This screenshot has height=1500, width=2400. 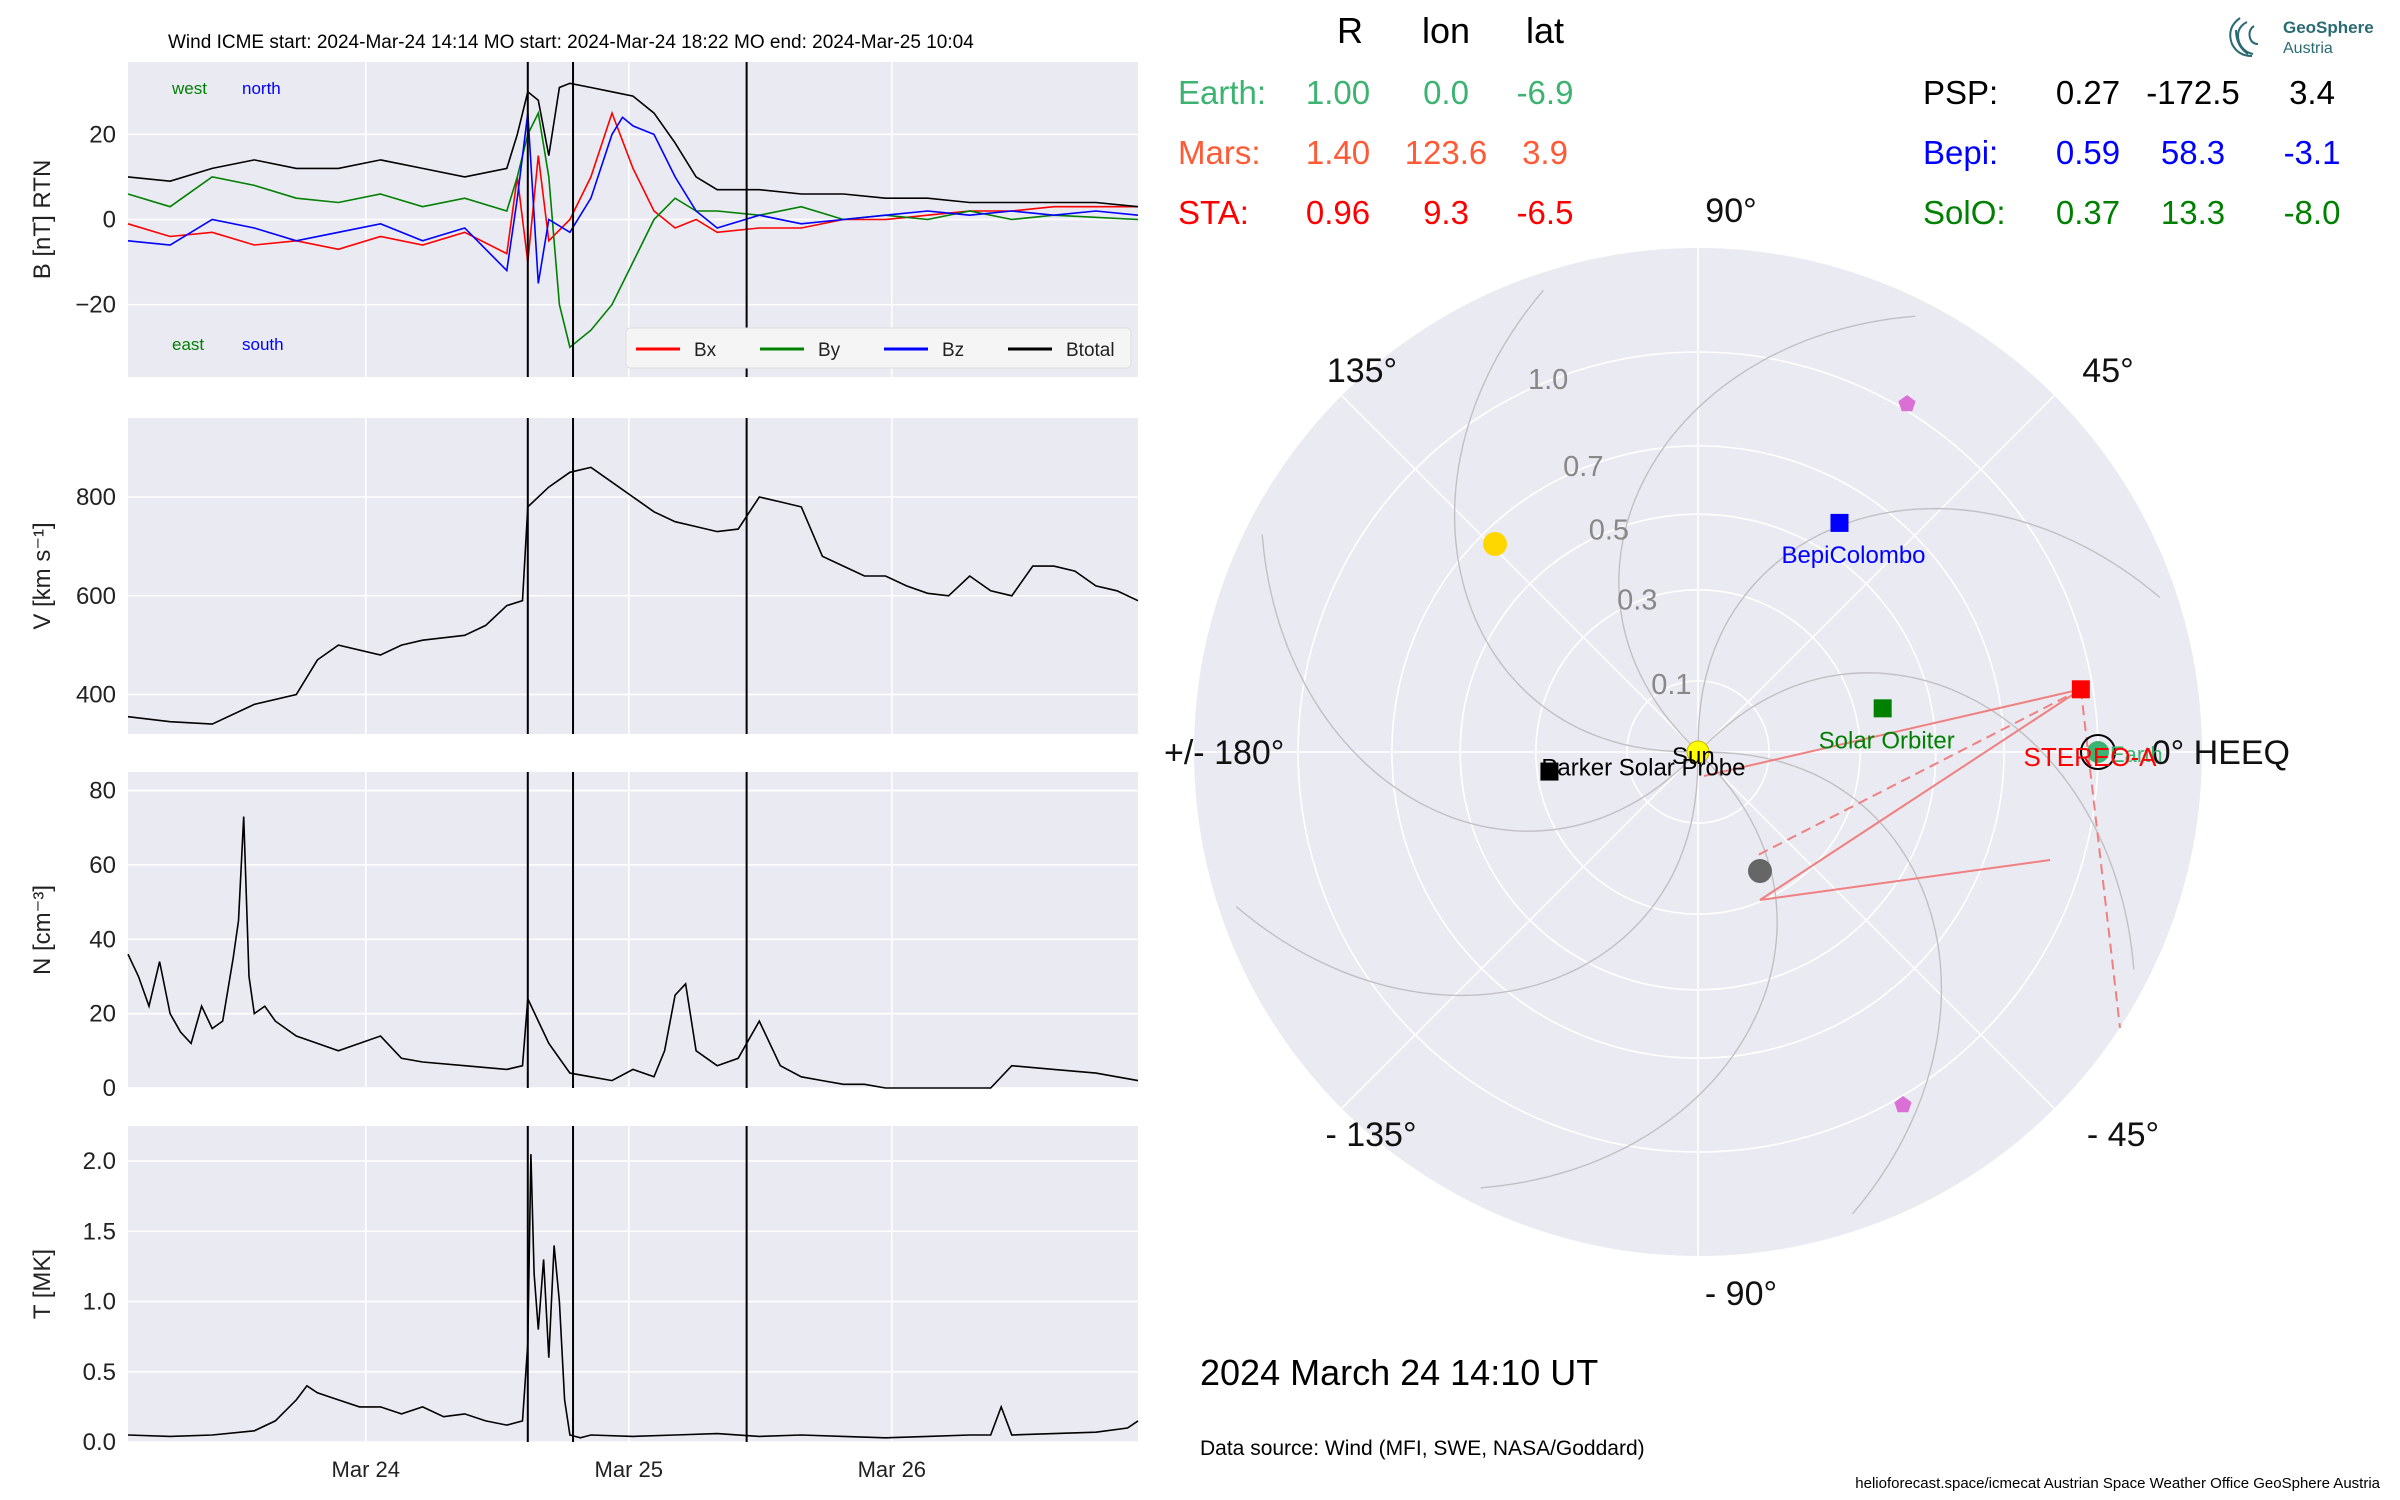 I want to click on y-axis-label: T [MK], so click(x=42, y=1284).